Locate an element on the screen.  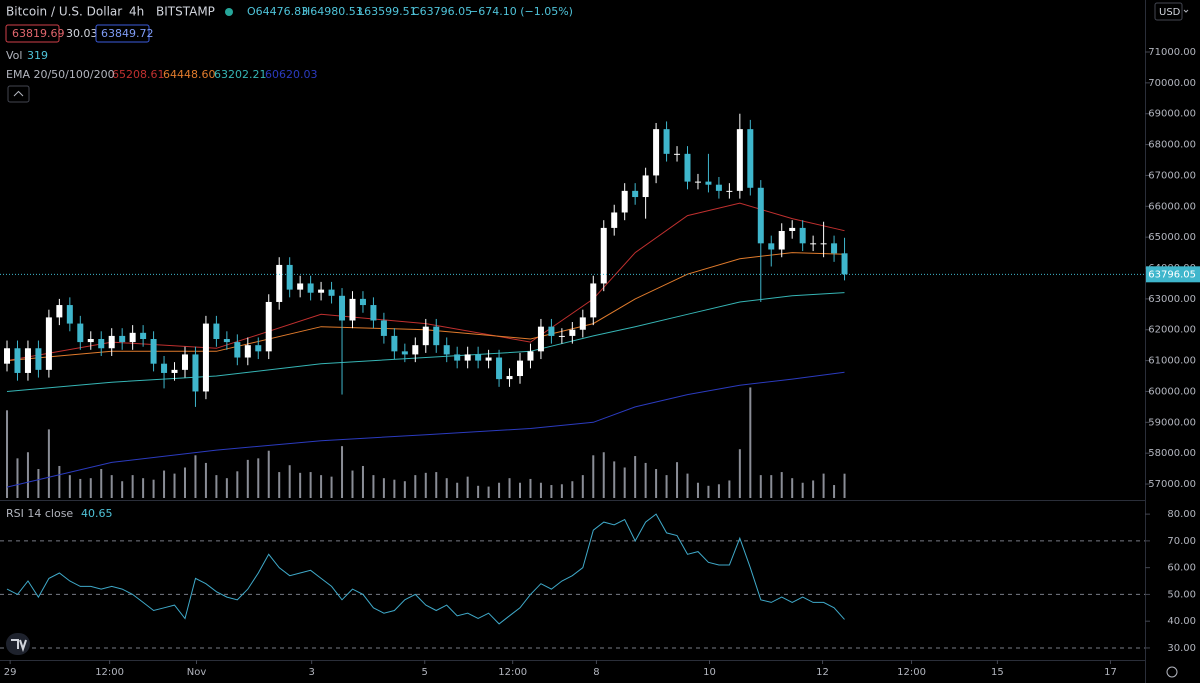
settings-icon is located at coordinates (1172, 672).